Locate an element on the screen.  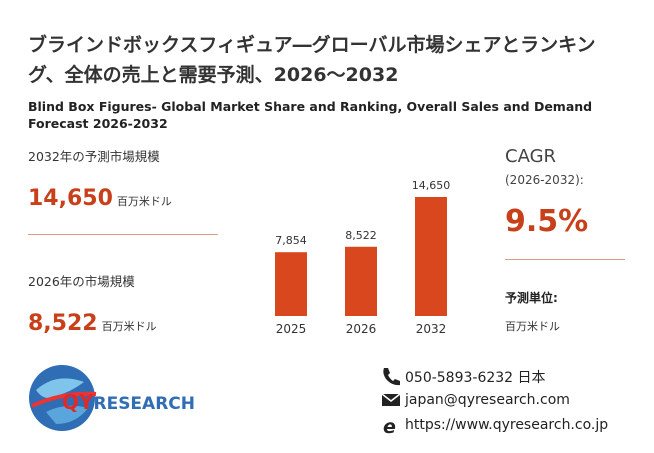
cagr-period: (2026-2032): is located at coordinates (544, 180).